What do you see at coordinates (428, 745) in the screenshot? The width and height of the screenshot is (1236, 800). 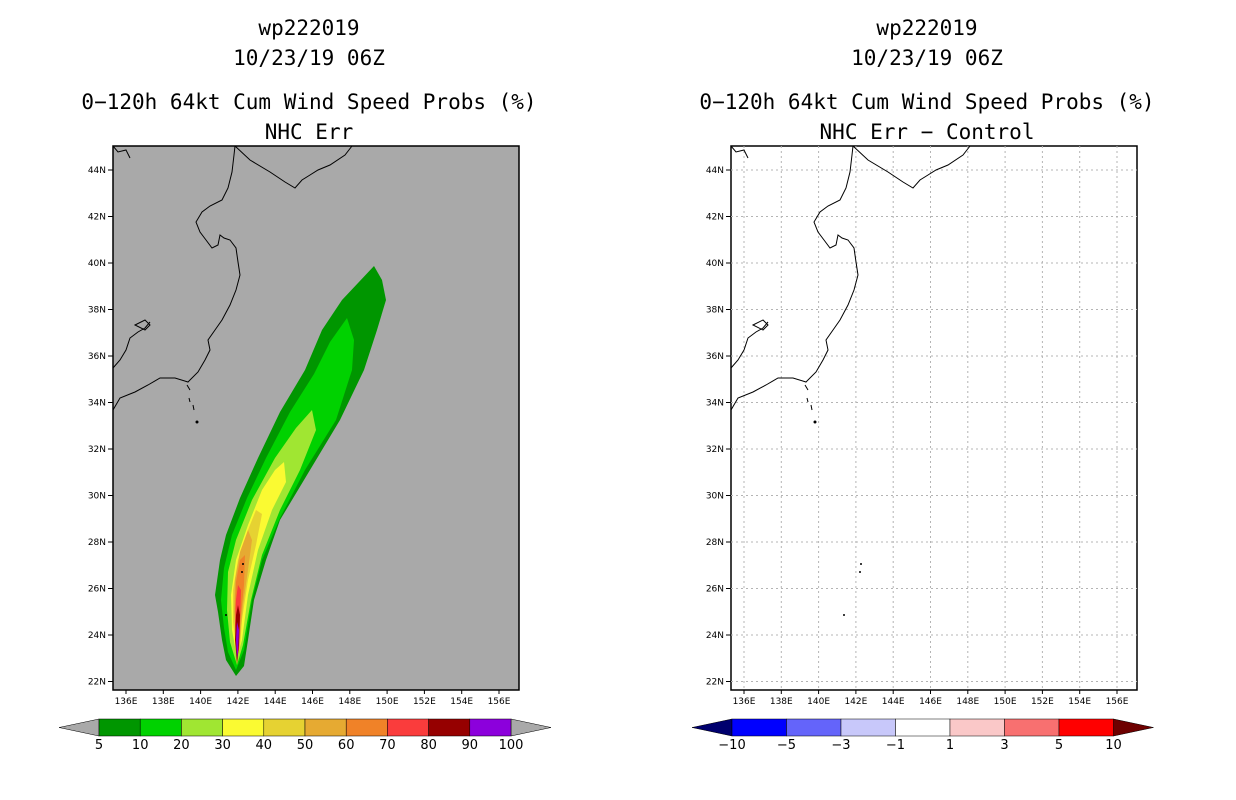 I see `colorbar-label: 80` at bounding box center [428, 745].